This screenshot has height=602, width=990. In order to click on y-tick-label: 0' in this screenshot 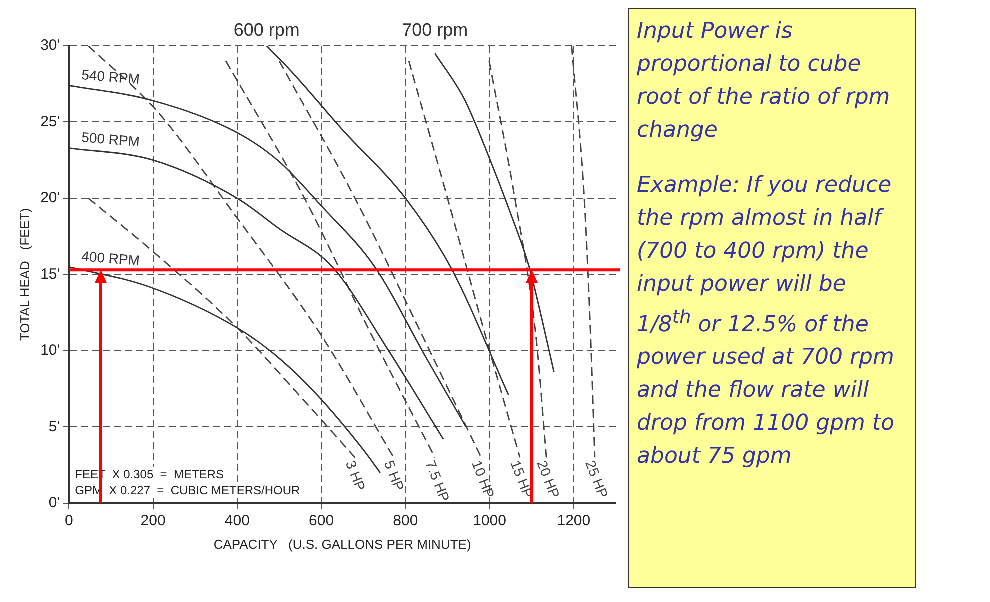, I will do `click(54, 503)`.